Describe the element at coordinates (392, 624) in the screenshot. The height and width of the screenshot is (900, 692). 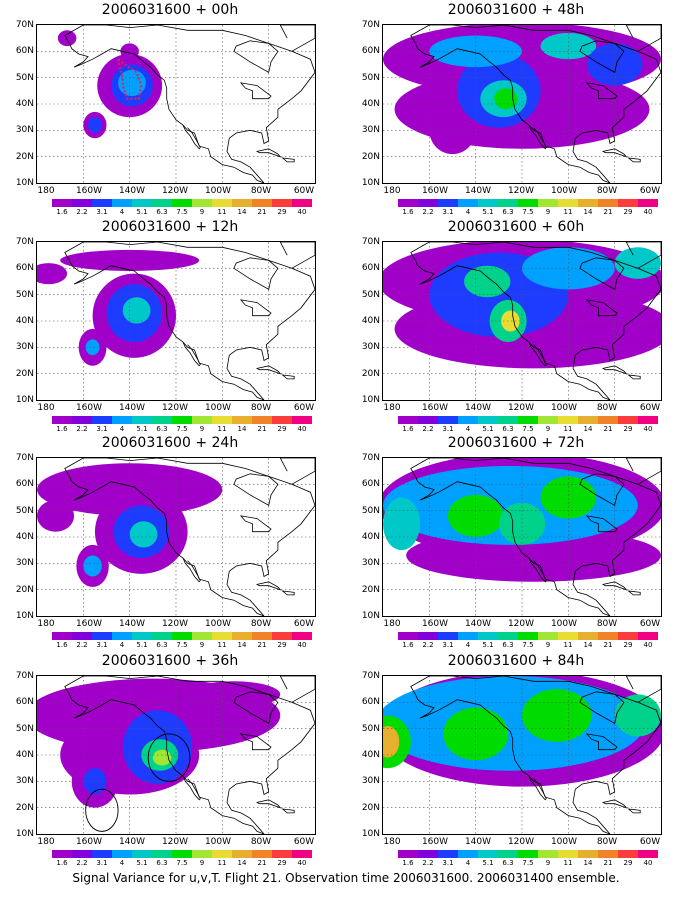
I see `lon-tick-label: 180` at that location.